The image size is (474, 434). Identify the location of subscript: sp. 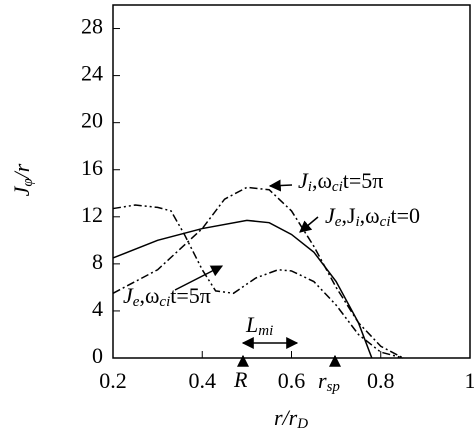
(334, 387).